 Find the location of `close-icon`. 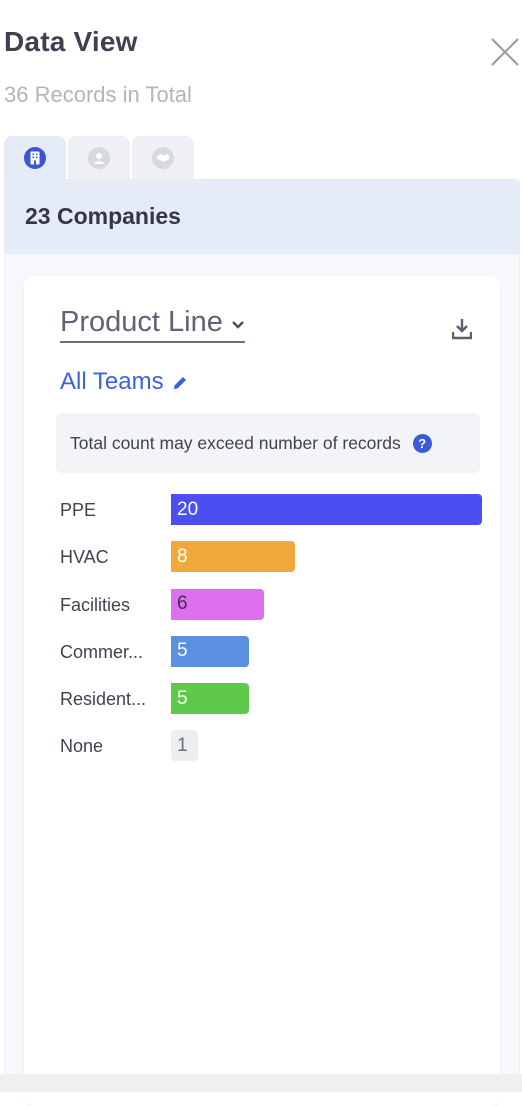

close-icon is located at coordinates (505, 52).